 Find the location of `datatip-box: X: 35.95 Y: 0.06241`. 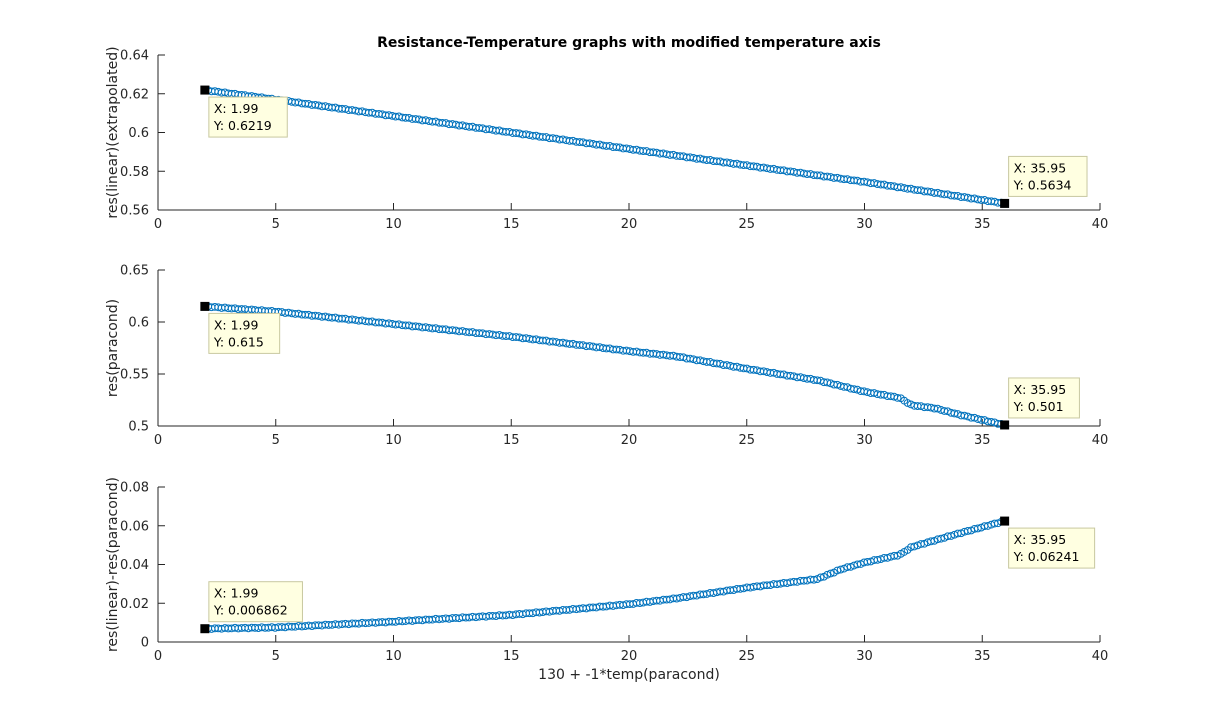

datatip-box: X: 35.95 Y: 0.06241 is located at coordinates (1052, 548).